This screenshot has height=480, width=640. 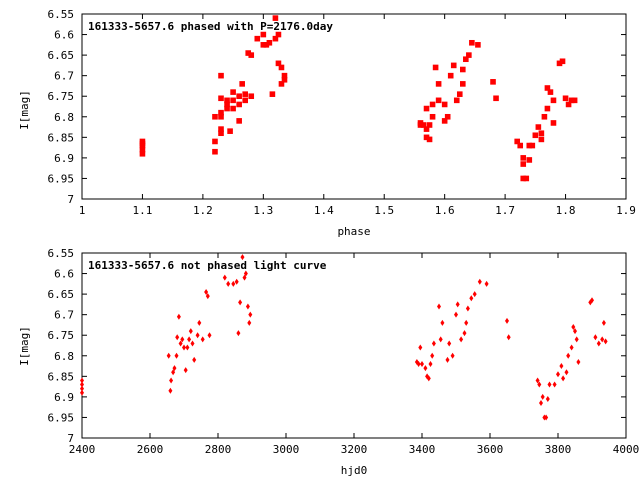 What do you see at coordinates (61, 96) in the screenshot?
I see `phased-y-tick-label: 6.75` at bounding box center [61, 96].